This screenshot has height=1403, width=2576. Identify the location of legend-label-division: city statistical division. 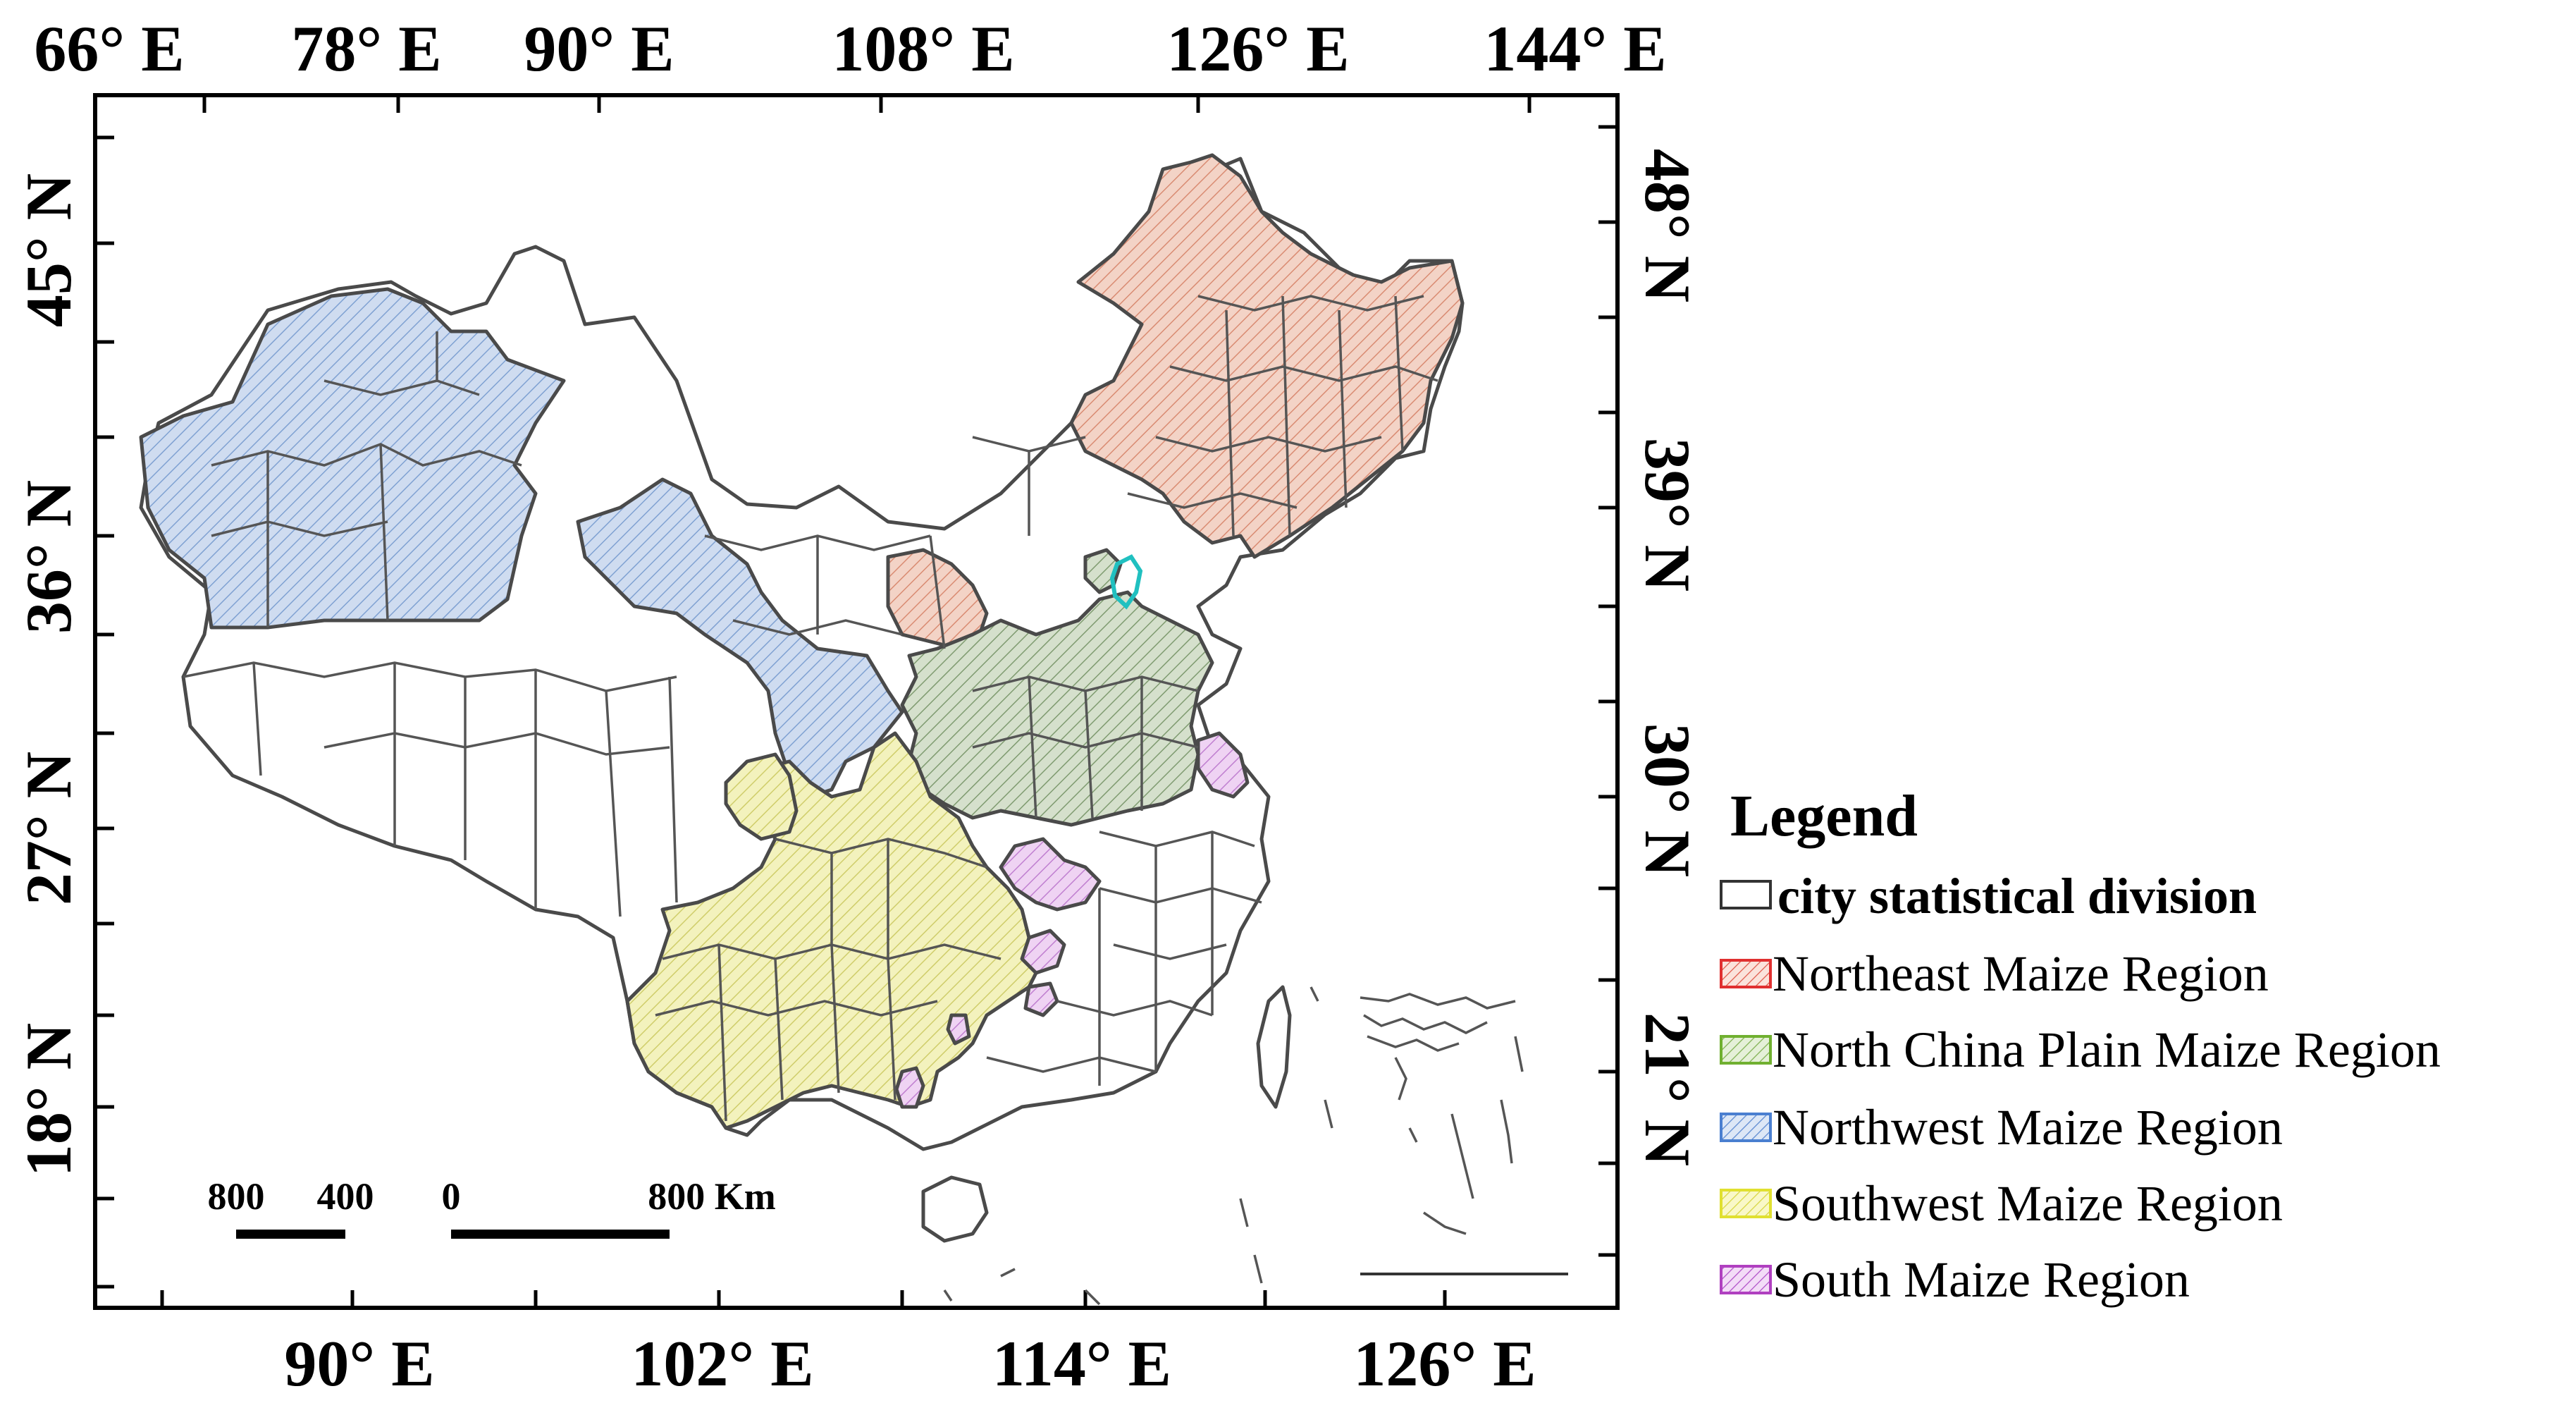
(2017, 896).